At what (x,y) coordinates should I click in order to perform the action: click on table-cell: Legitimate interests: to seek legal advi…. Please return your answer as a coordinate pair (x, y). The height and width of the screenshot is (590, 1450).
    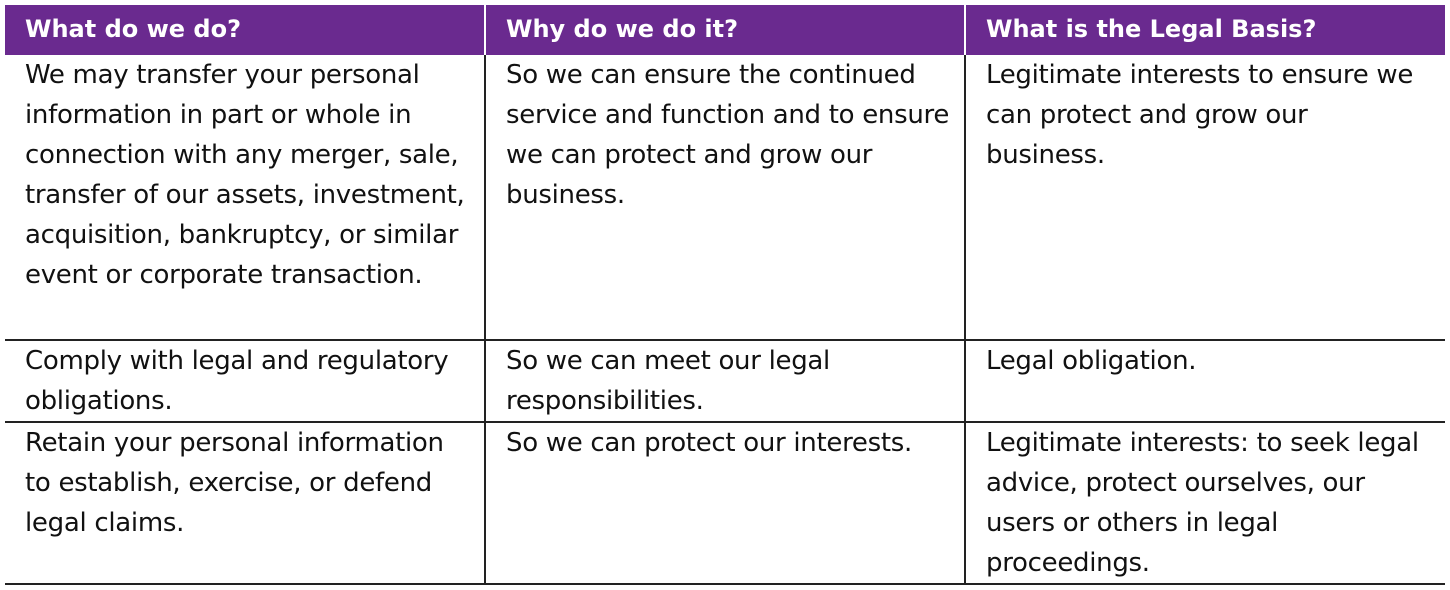
    Looking at the image, I should click on (1204, 503).